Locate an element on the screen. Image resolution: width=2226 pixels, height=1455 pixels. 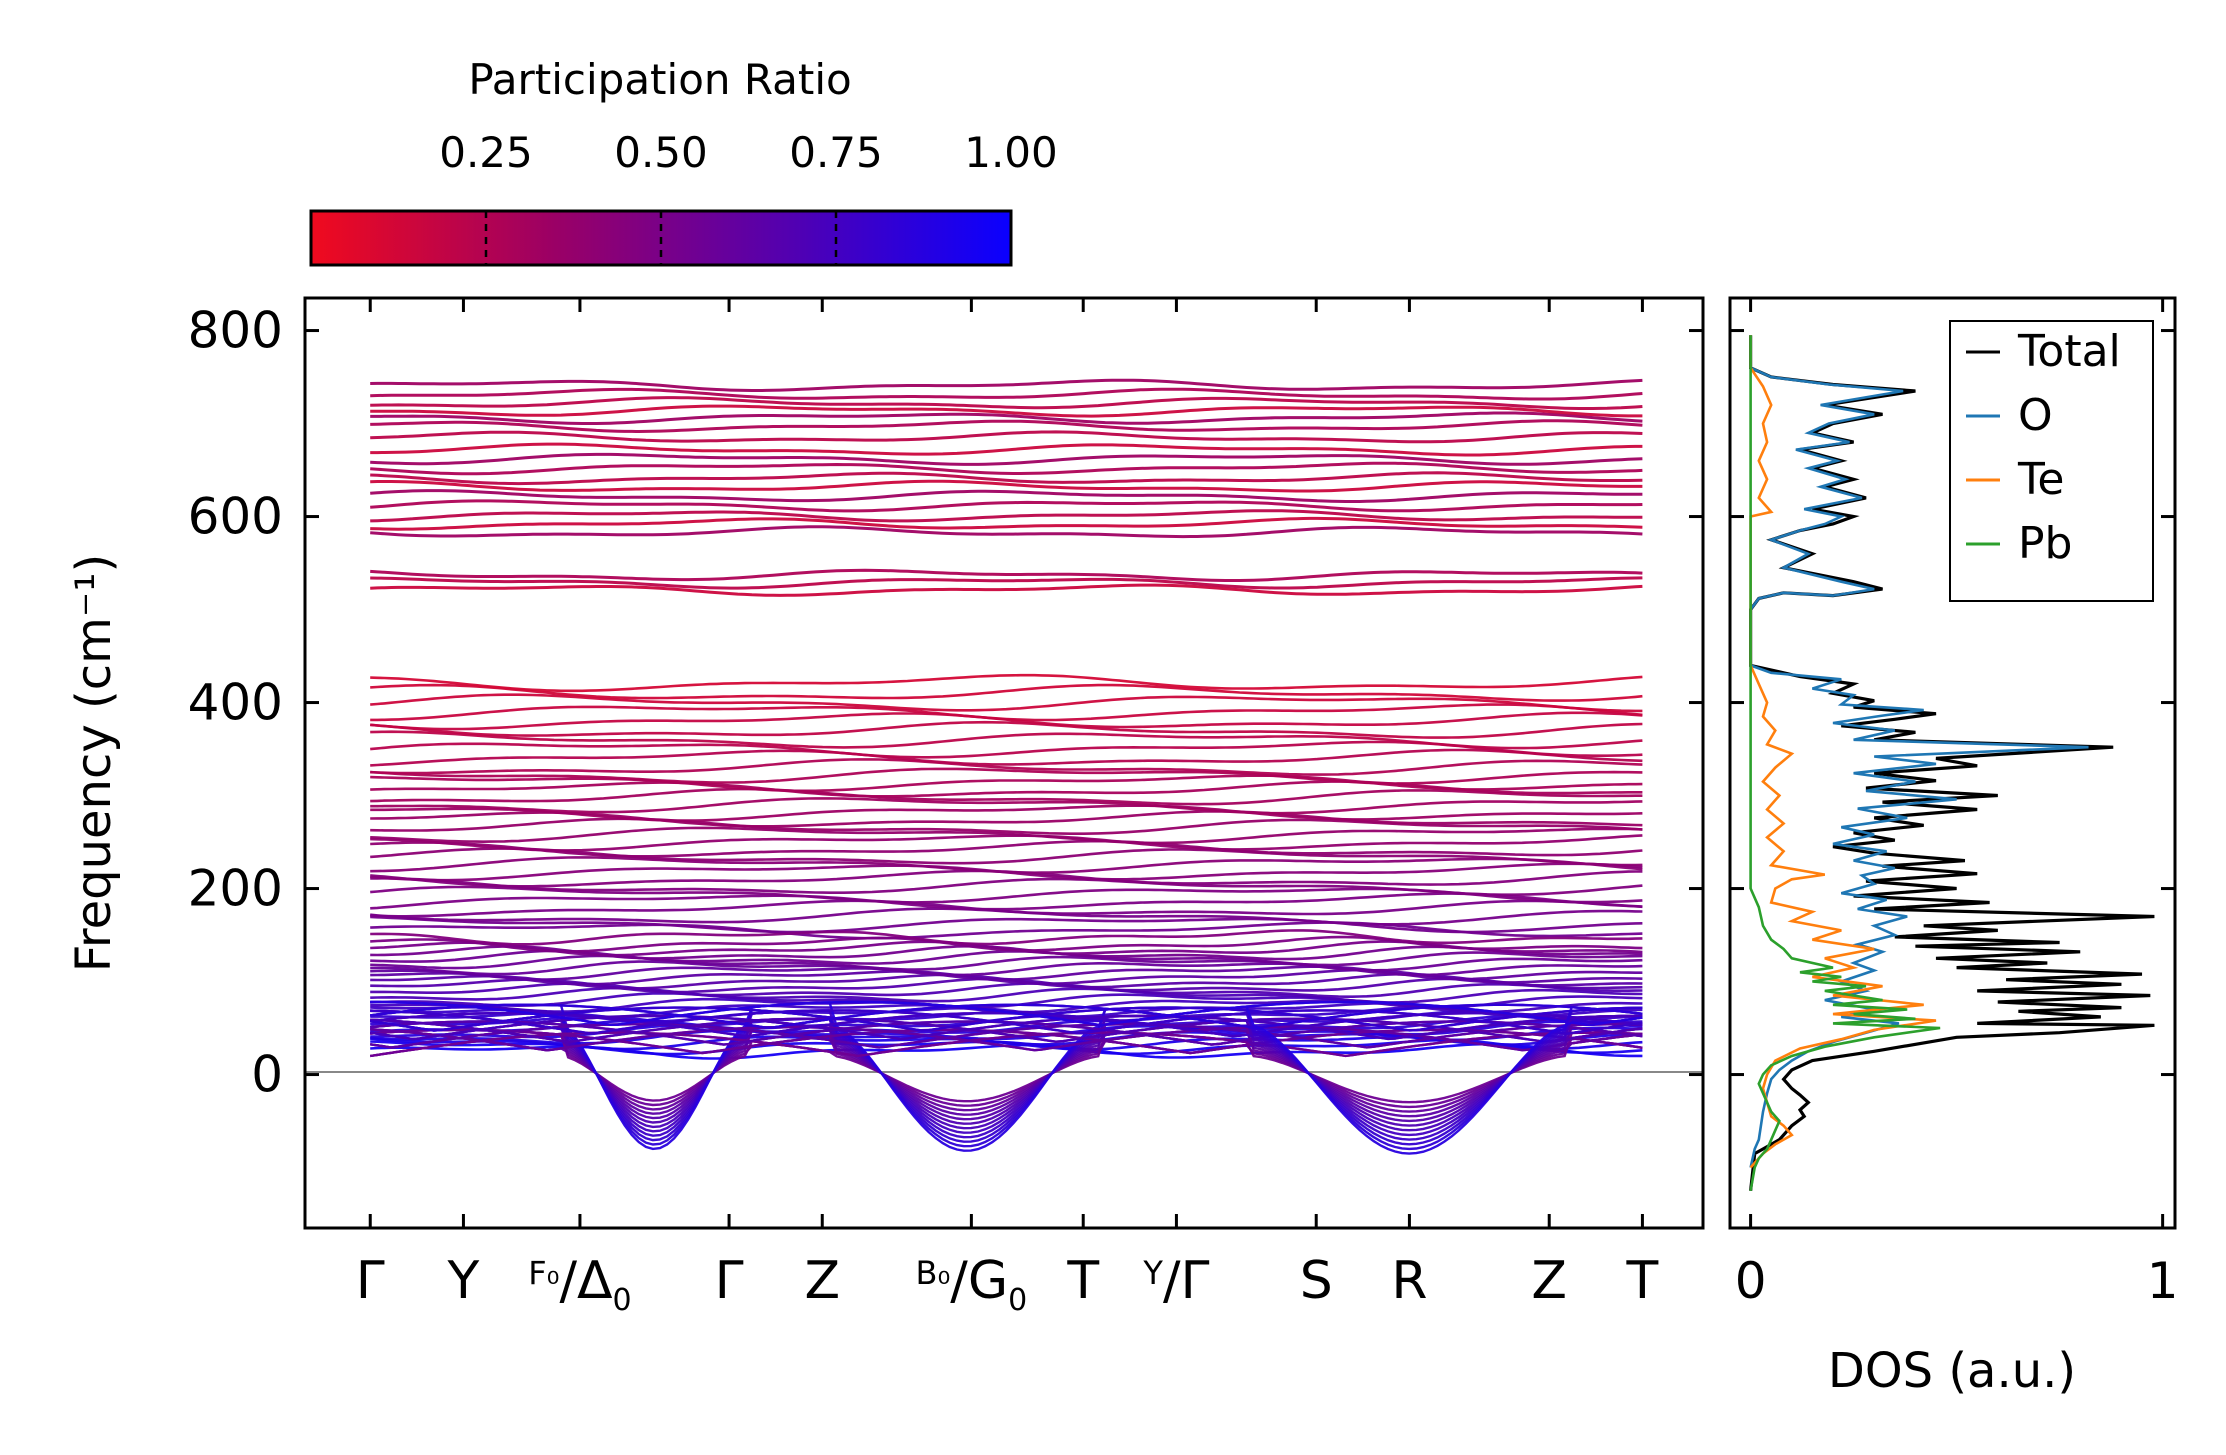
k-point-label: Y is located at coordinates (463, 1281).